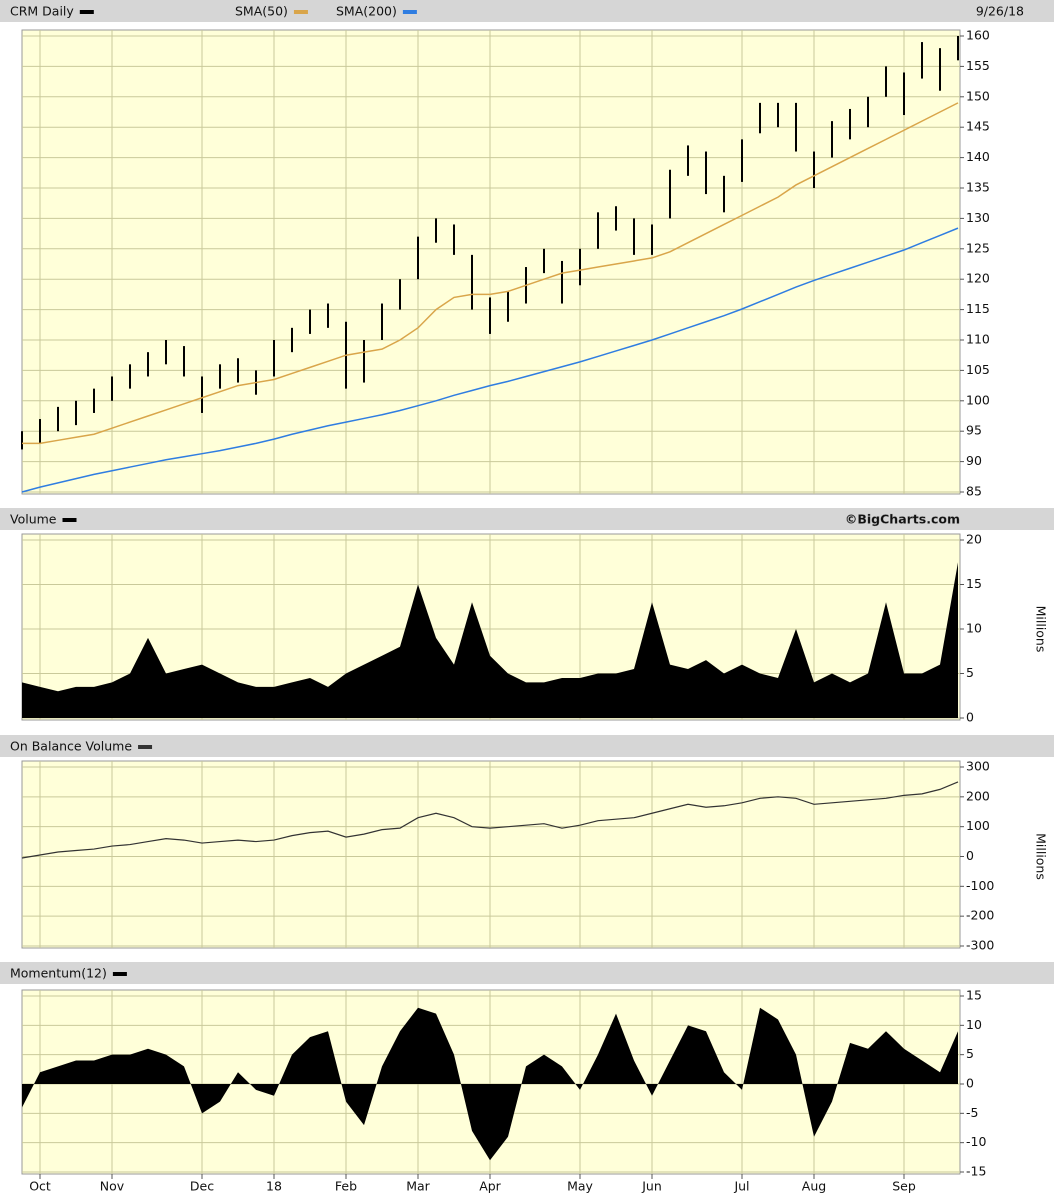 The height and width of the screenshot is (1200, 1054). Describe the element at coordinates (978, 65) in the screenshot. I see `y-tick-label: 155` at that location.